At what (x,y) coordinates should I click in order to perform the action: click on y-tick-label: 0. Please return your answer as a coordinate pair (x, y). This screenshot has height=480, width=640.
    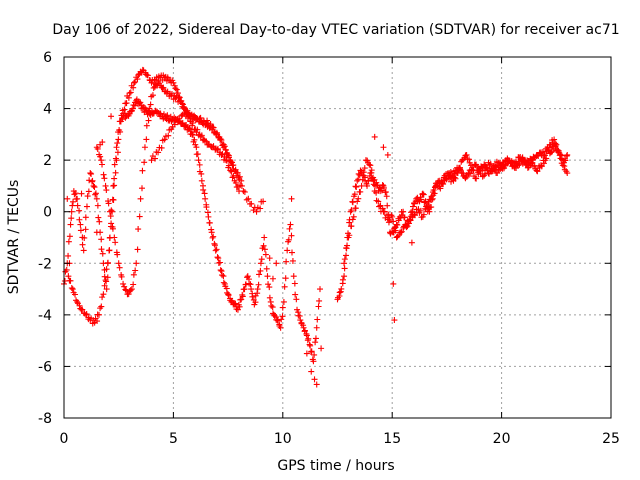
    Looking at the image, I should click on (47, 213).